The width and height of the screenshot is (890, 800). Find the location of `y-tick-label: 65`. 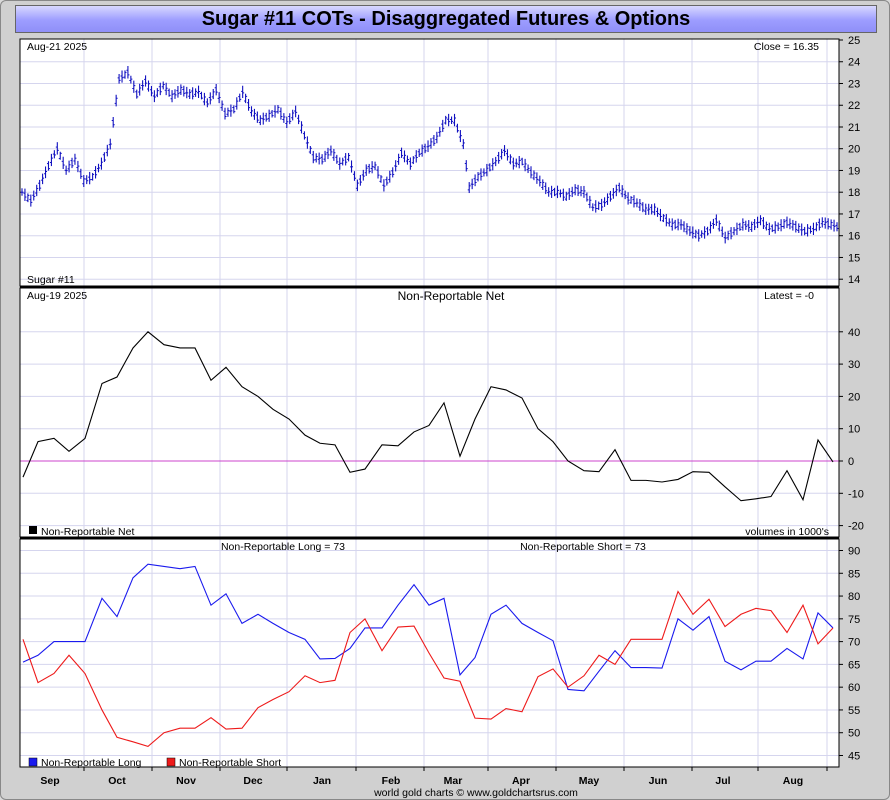

y-tick-label: 65 is located at coordinates (854, 665).